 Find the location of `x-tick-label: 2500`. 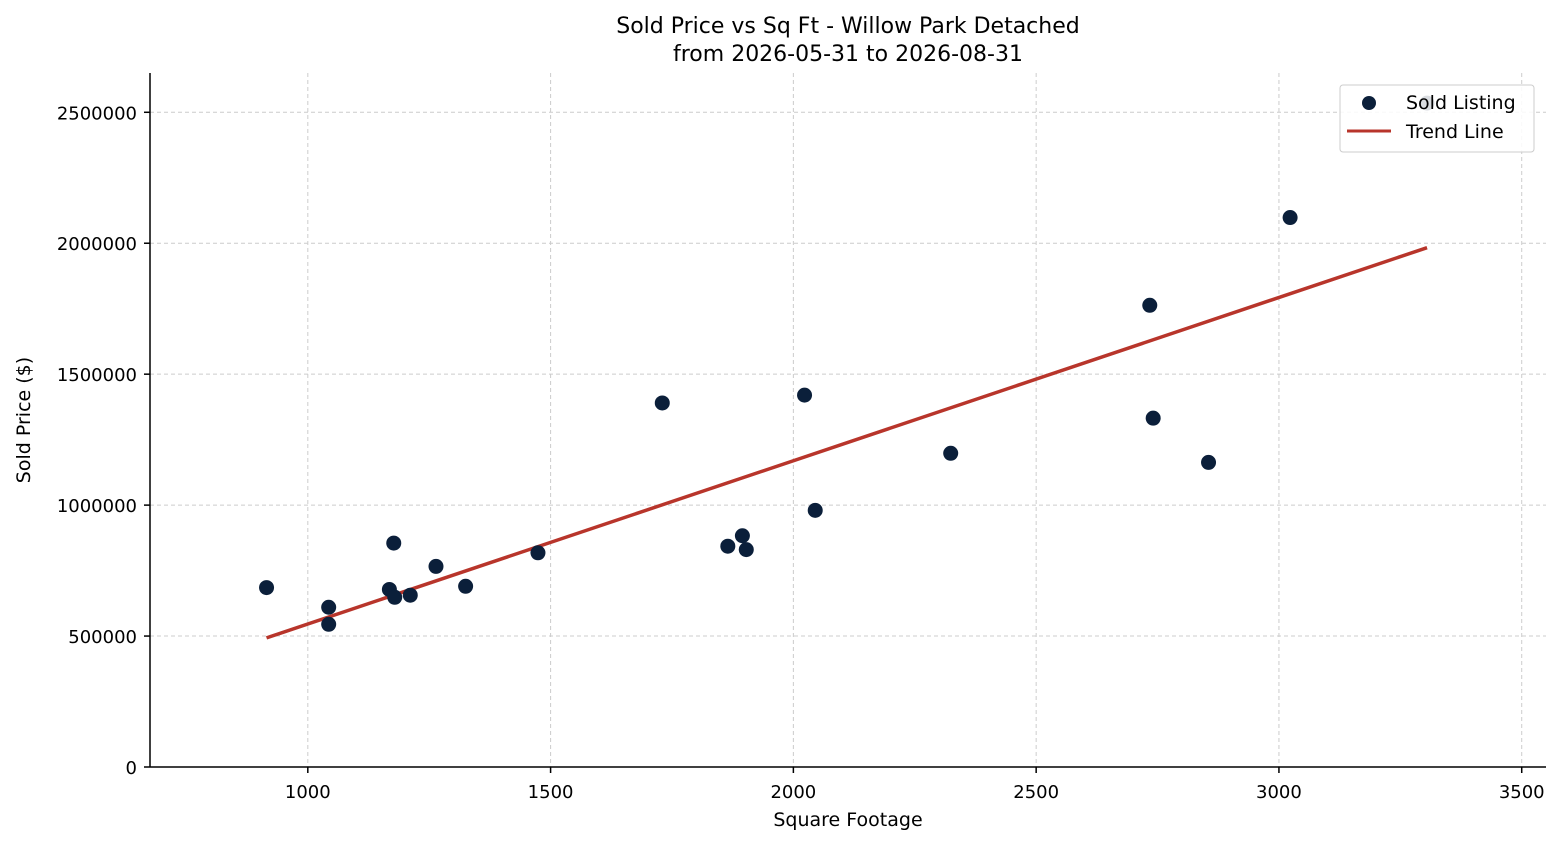

x-tick-label: 2500 is located at coordinates (1036, 792).